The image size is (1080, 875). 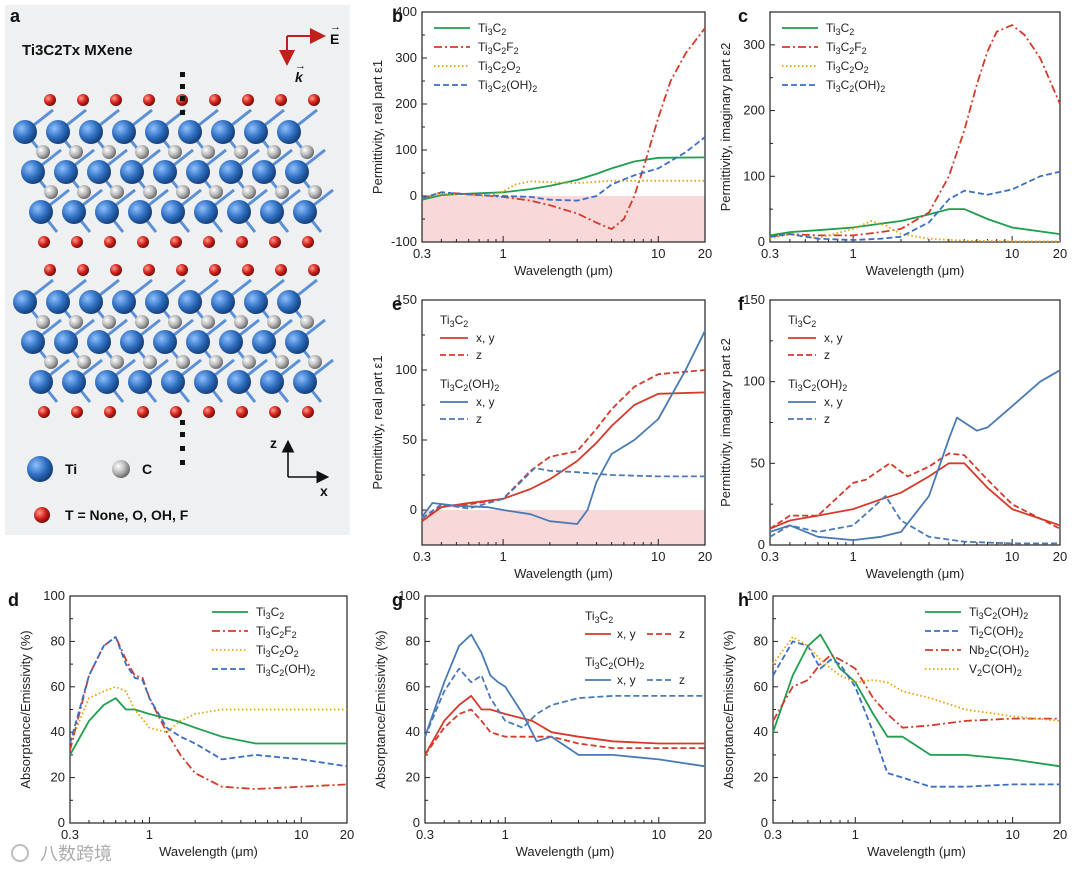 I want to click on atom-legend: Ti C T = None, O, OH, F, so click(x=108, y=489).